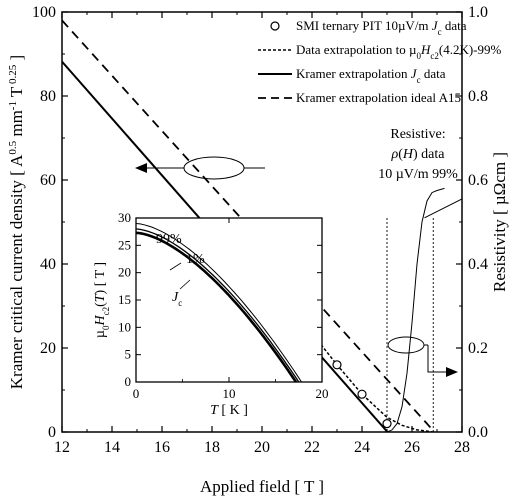 Image resolution: width=522 pixels, height=501 pixels. Describe the element at coordinates (378, 97) in the screenshot. I see `legend-entry-kramer-ideal: Kramer extrapolation ideal A15` at that location.